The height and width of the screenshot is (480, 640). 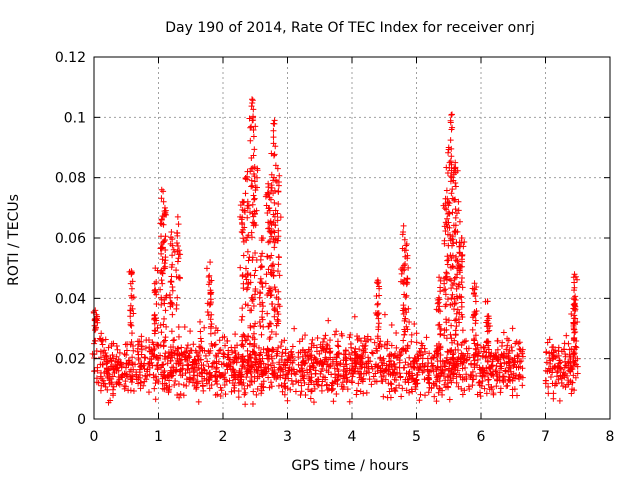 What do you see at coordinates (75, 118) in the screenshot?
I see `y-tick-label: 0.1` at bounding box center [75, 118].